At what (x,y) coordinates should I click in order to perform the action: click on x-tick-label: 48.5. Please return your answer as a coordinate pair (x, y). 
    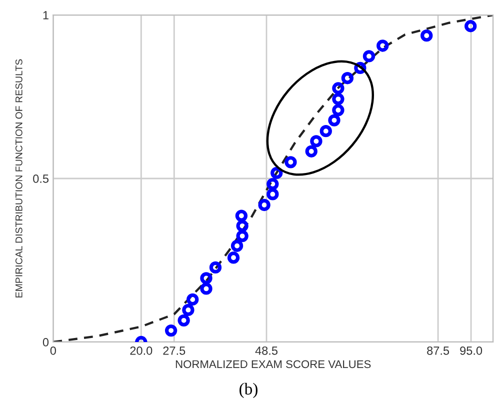
    Looking at the image, I should click on (266, 350).